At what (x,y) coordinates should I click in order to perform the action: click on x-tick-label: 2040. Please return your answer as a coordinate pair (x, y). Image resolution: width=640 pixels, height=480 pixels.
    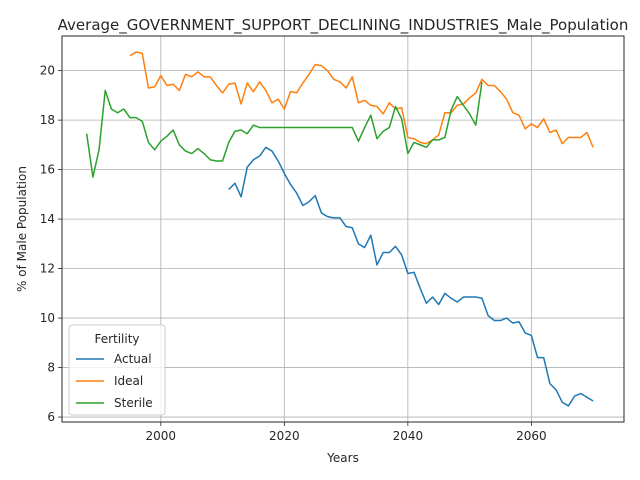
    Looking at the image, I should click on (408, 436).